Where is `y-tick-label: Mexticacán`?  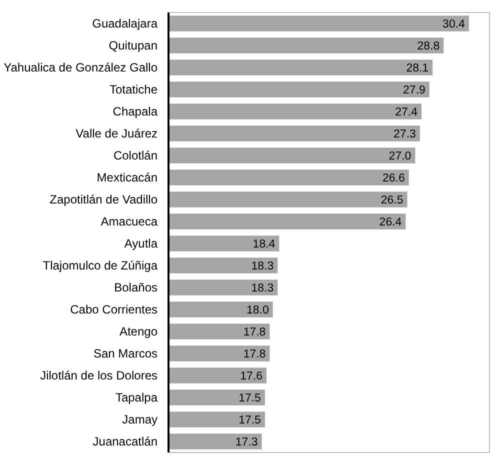 y-tick-label: Mexticacán is located at coordinates (127, 177).